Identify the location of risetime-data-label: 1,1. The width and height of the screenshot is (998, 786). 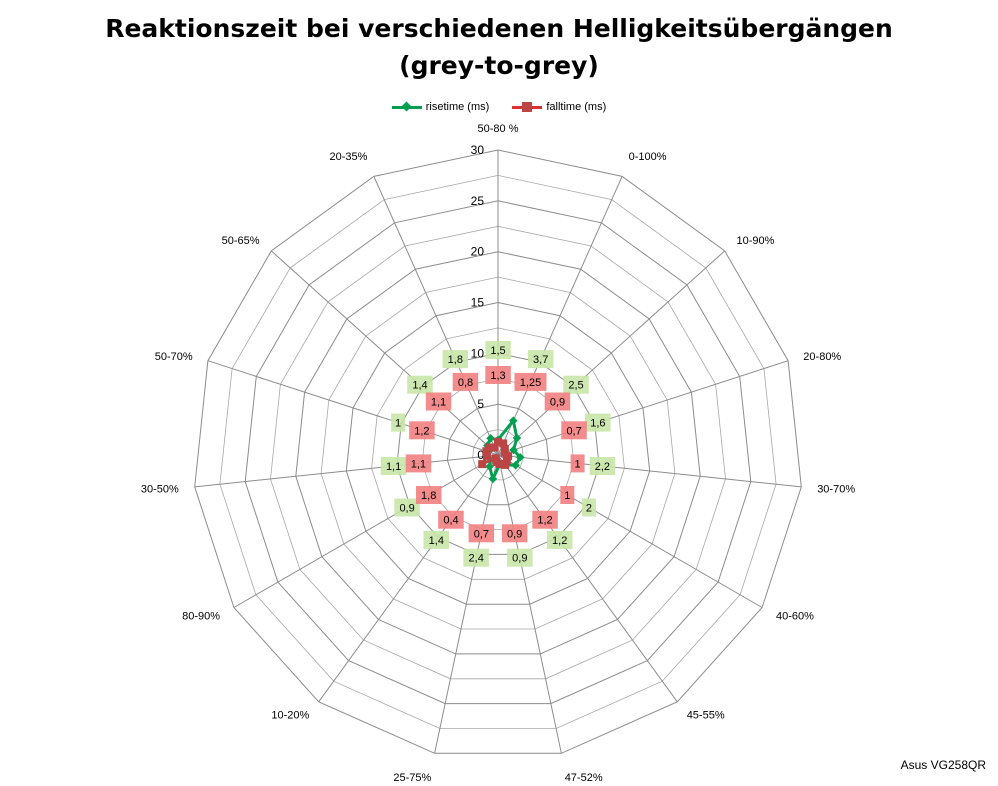
(393, 466).